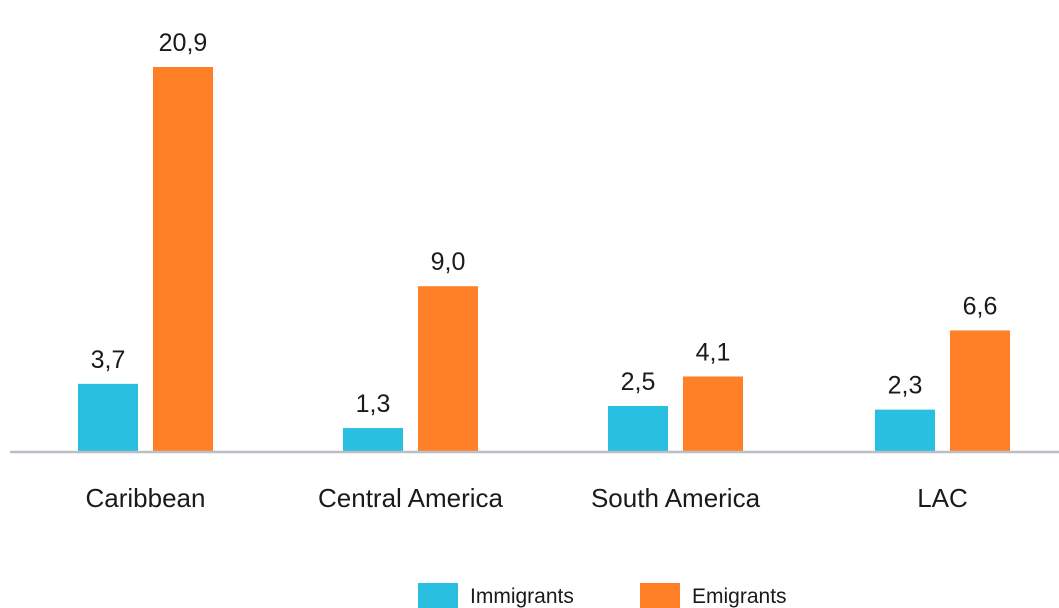  Describe the element at coordinates (602, 595) in the screenshot. I see `legend: Immigrants Emigrants` at that location.